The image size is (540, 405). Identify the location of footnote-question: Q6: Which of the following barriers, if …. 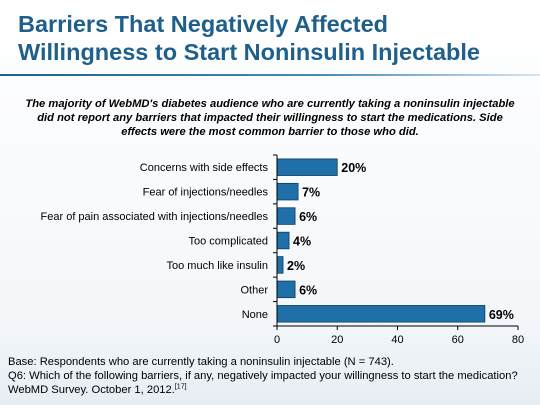
(263, 376).